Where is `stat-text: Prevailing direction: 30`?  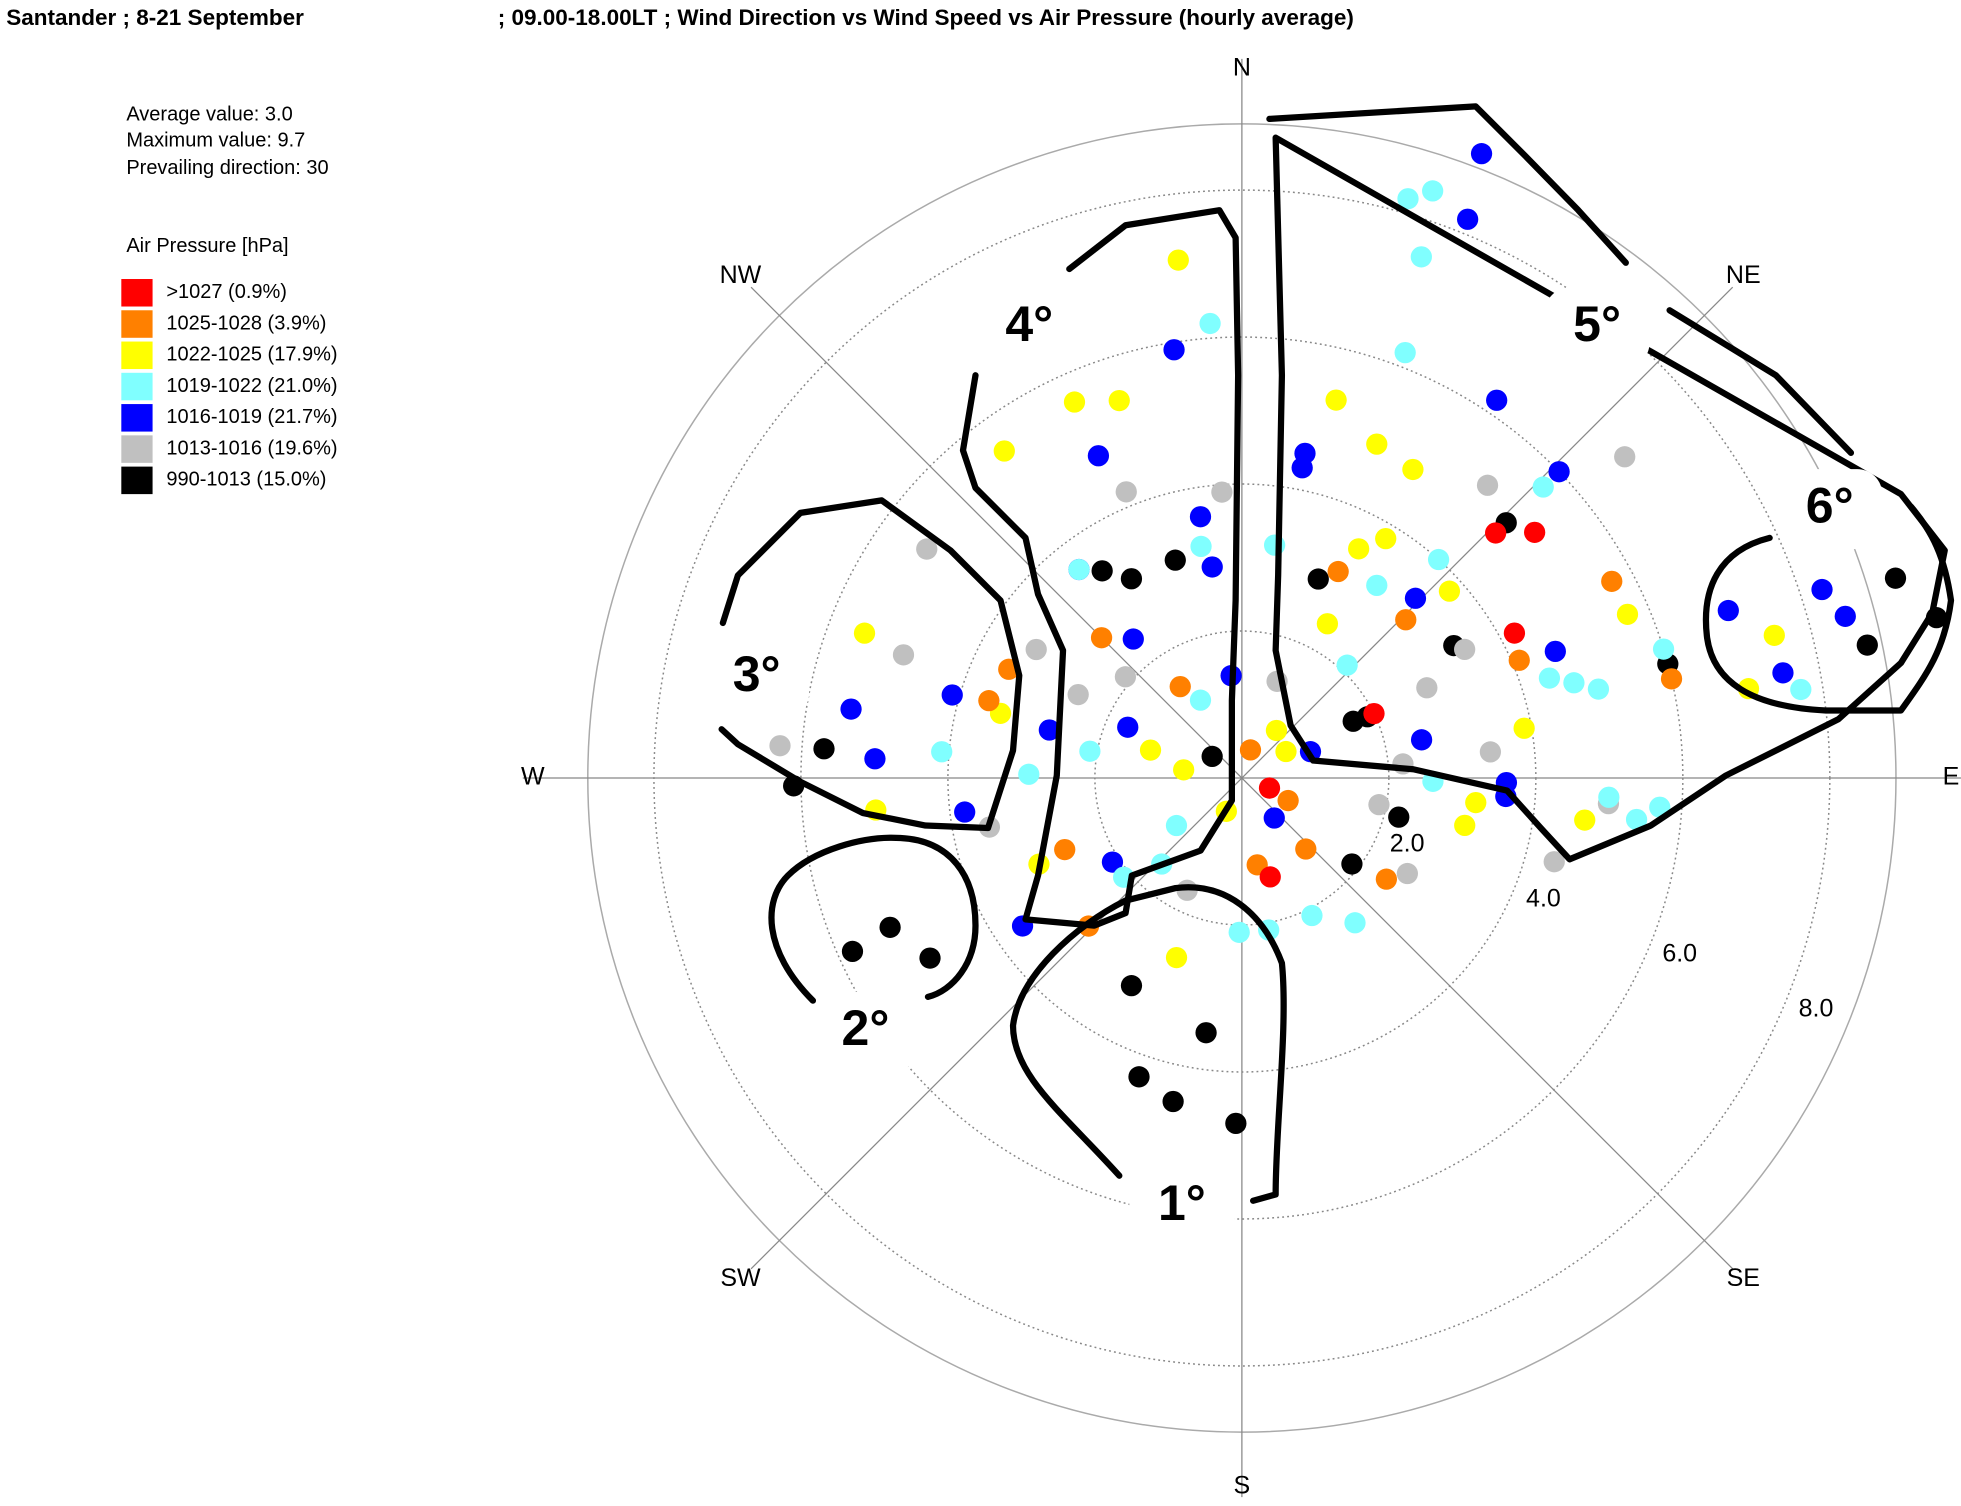 stat-text: Prevailing direction: 30 is located at coordinates (227, 168).